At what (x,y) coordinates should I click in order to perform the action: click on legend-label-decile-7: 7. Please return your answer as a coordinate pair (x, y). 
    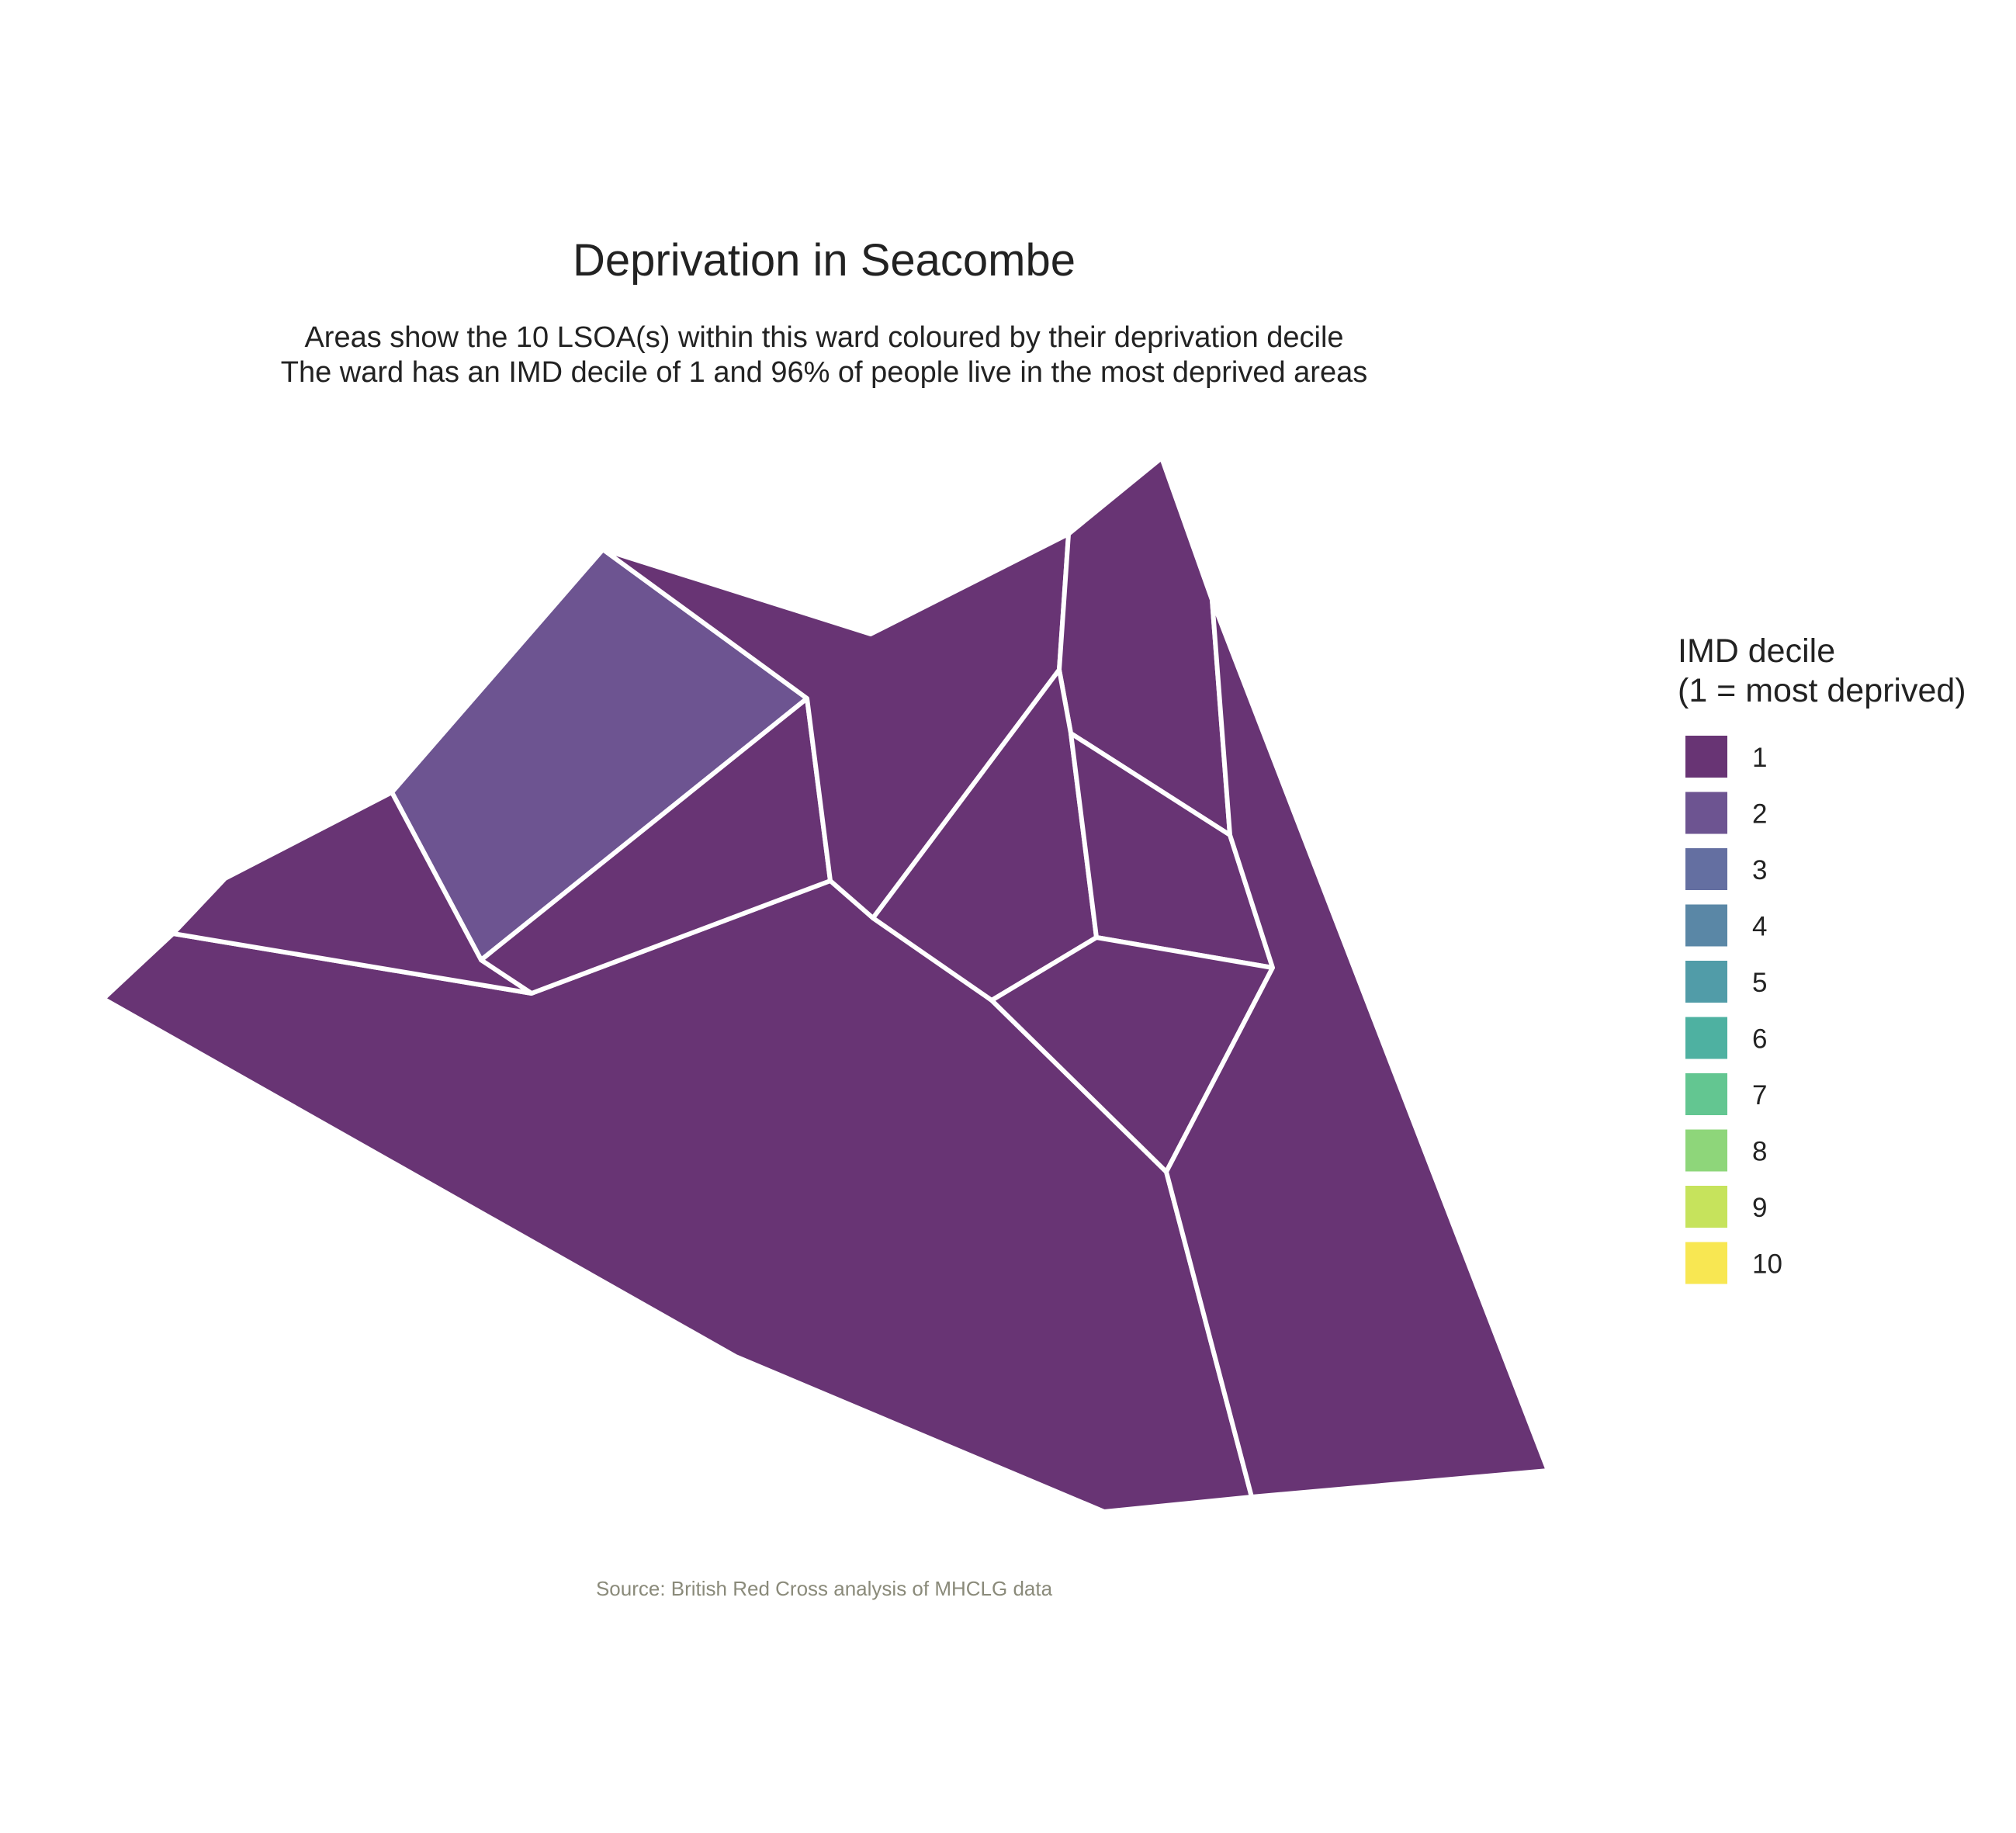
    Looking at the image, I should click on (1760, 1095).